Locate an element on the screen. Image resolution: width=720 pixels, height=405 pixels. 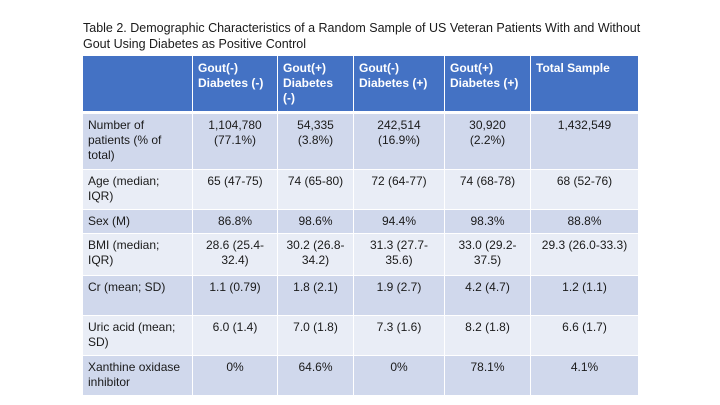
table-cell: 30,920 (2.2%) is located at coordinates (488, 142).